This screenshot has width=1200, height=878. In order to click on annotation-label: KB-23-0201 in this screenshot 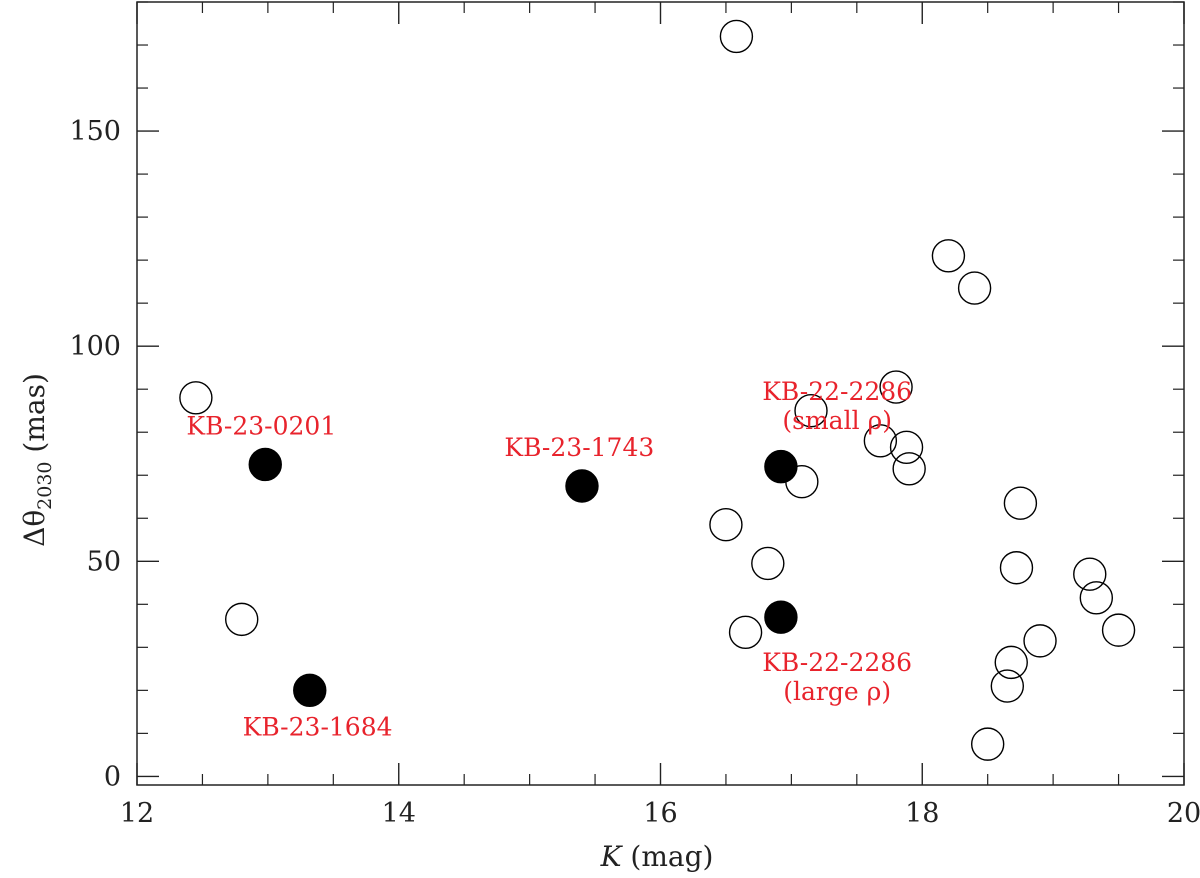, I will do `click(261, 425)`.